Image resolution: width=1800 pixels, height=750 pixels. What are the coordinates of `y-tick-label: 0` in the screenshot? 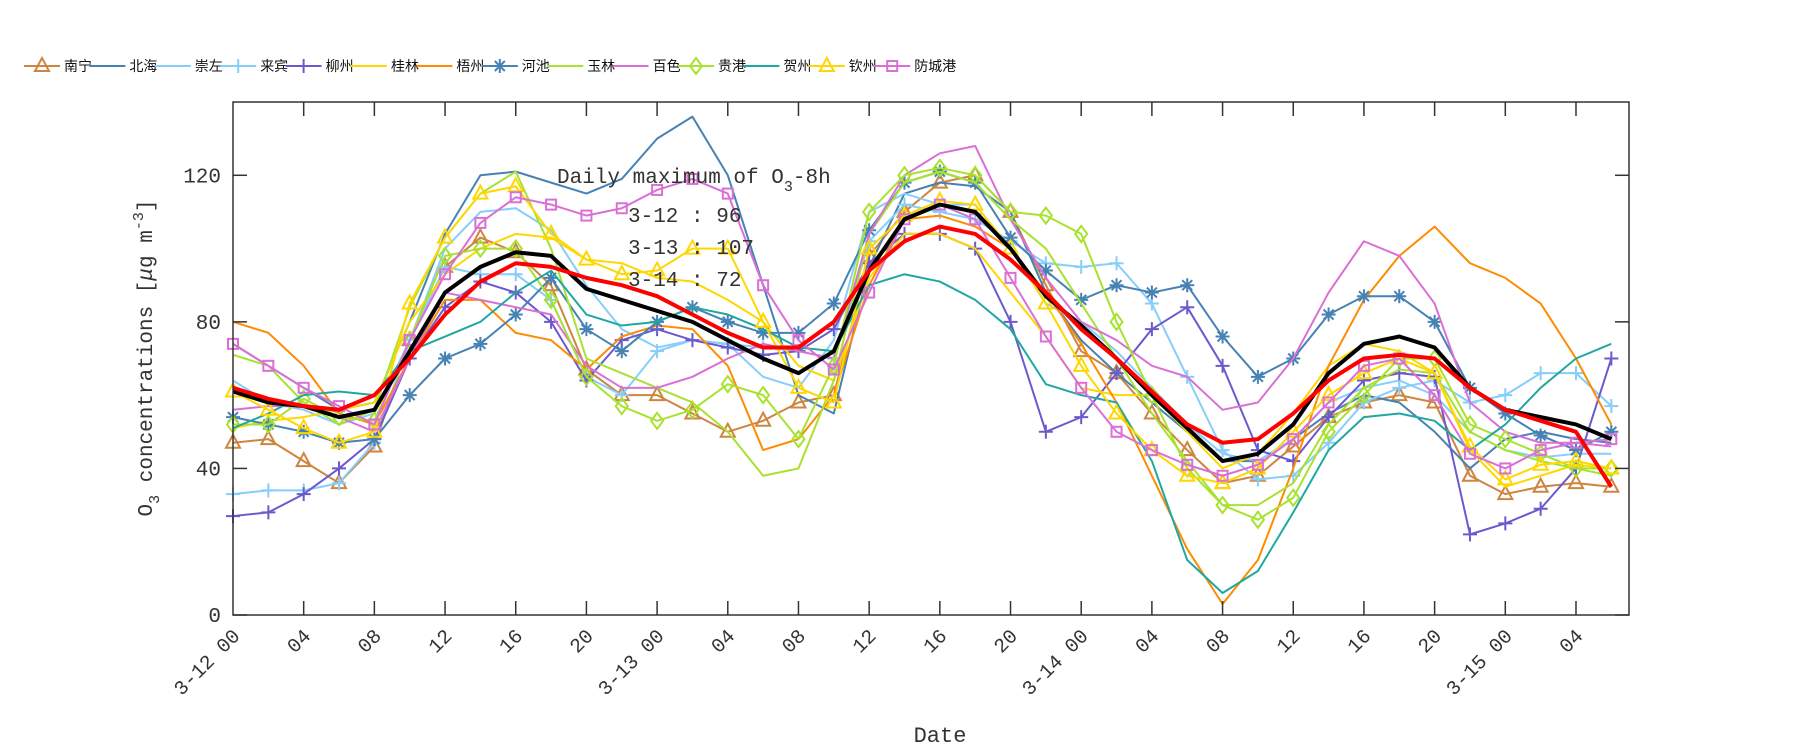 It's located at (214, 617).